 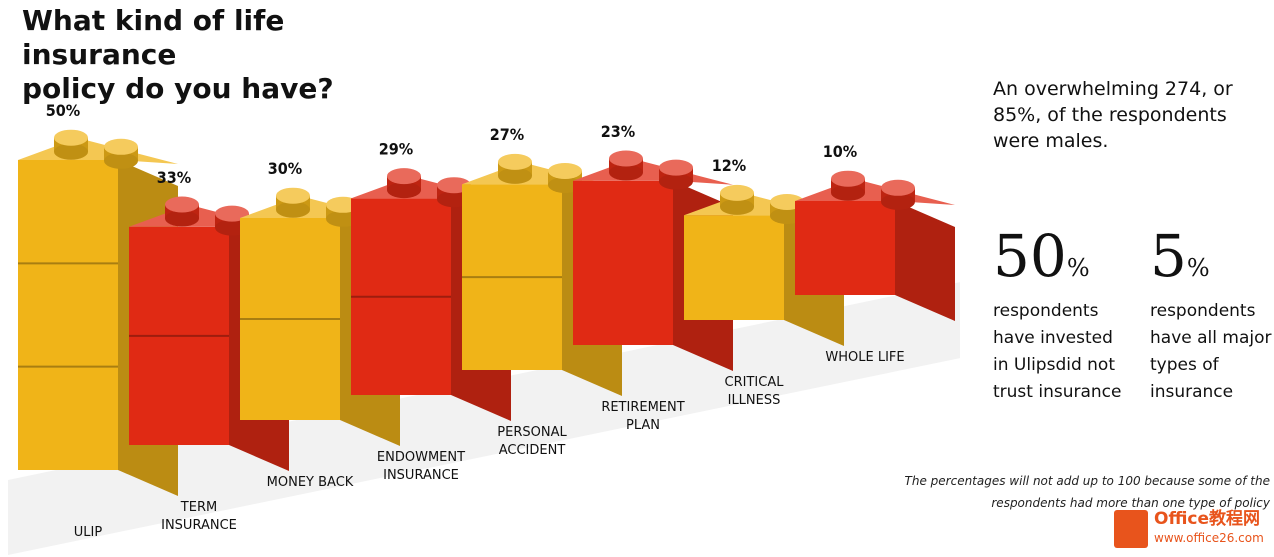 I want to click on category-label: ACCIDENT, so click(x=532, y=450).